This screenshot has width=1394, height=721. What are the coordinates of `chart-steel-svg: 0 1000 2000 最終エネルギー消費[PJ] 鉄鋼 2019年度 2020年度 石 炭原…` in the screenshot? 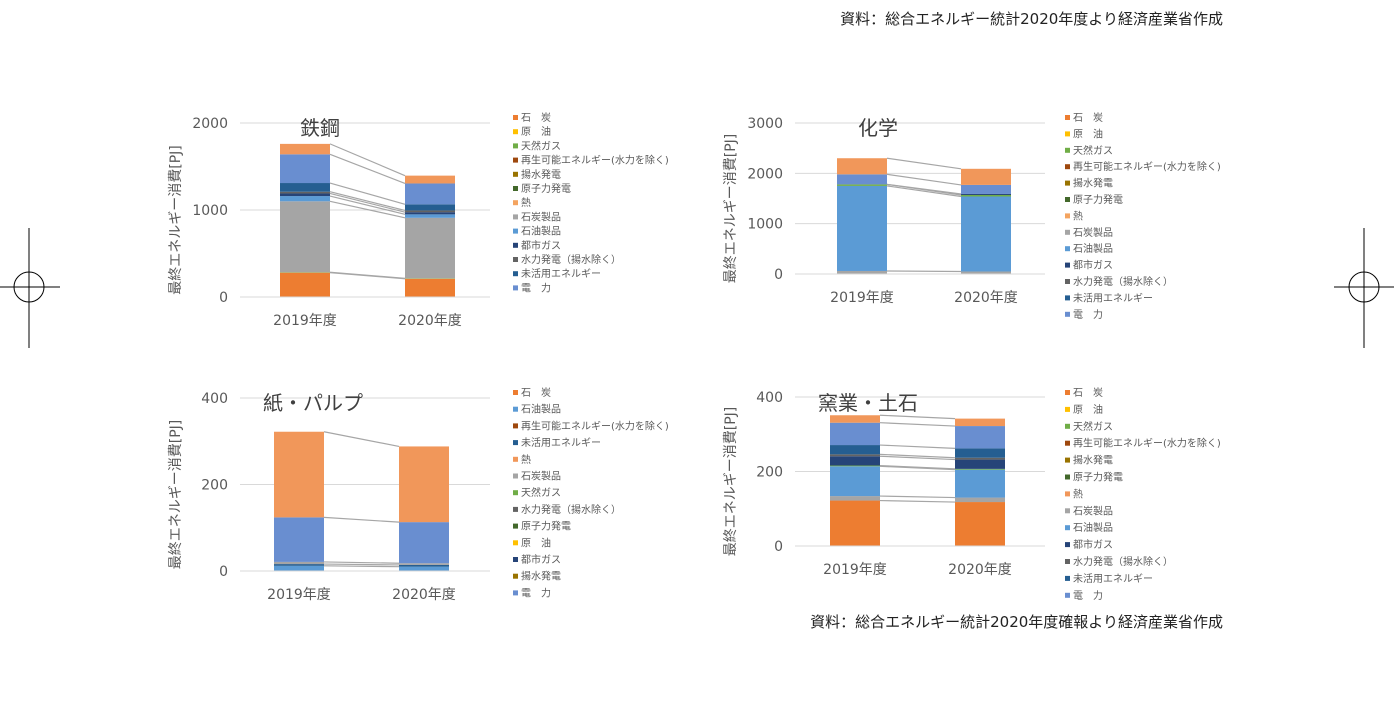 It's located at (418, 220).